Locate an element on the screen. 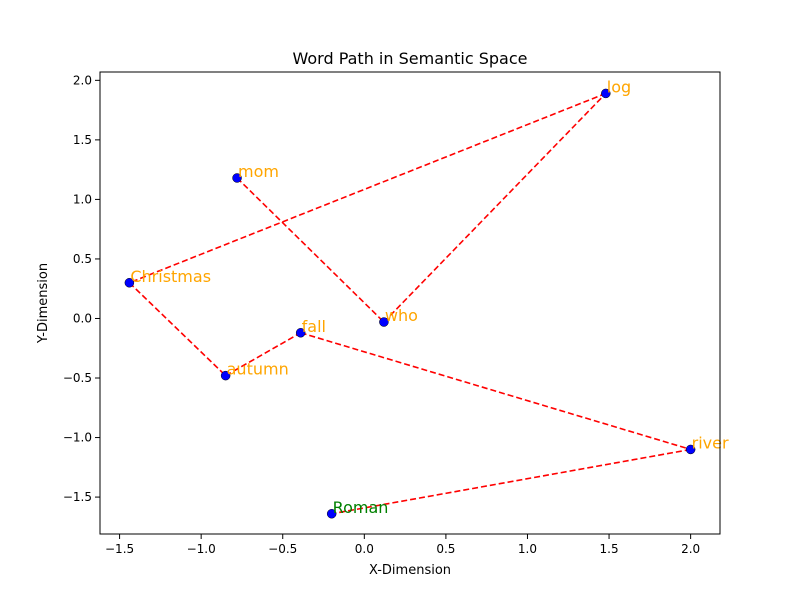 The width and height of the screenshot is (800, 600). x-axis-label: X-Dimension is located at coordinates (410, 570).